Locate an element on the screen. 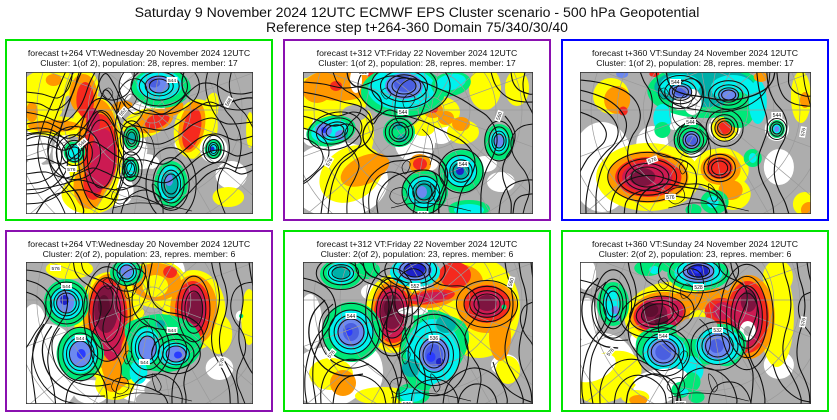 Image resolution: width=837 pixels, height=420 pixels. svg-text: 528 is located at coordinates (698, 288).